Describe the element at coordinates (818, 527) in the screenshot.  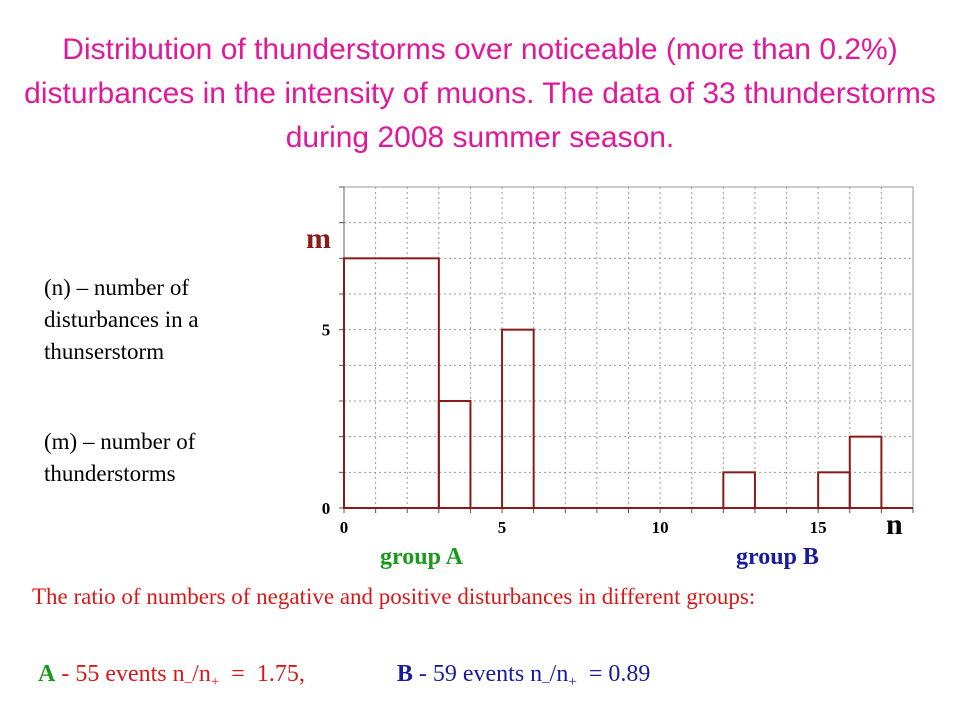
I see `x-tick-label: 15` at that location.